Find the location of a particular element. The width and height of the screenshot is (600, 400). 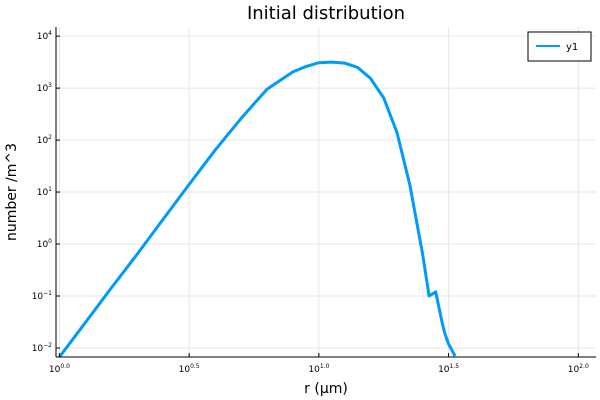

x-tick-label-2: 101.0 is located at coordinates (318, 369).